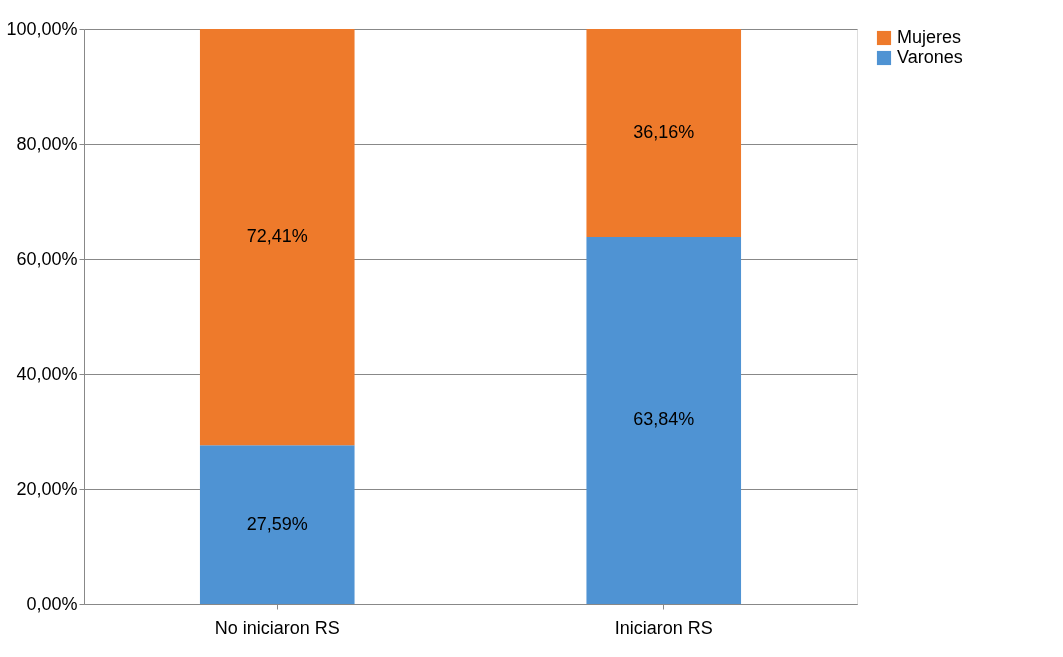 This screenshot has width=1063, height=657. I want to click on data-label: 27,59%, so click(277, 523).